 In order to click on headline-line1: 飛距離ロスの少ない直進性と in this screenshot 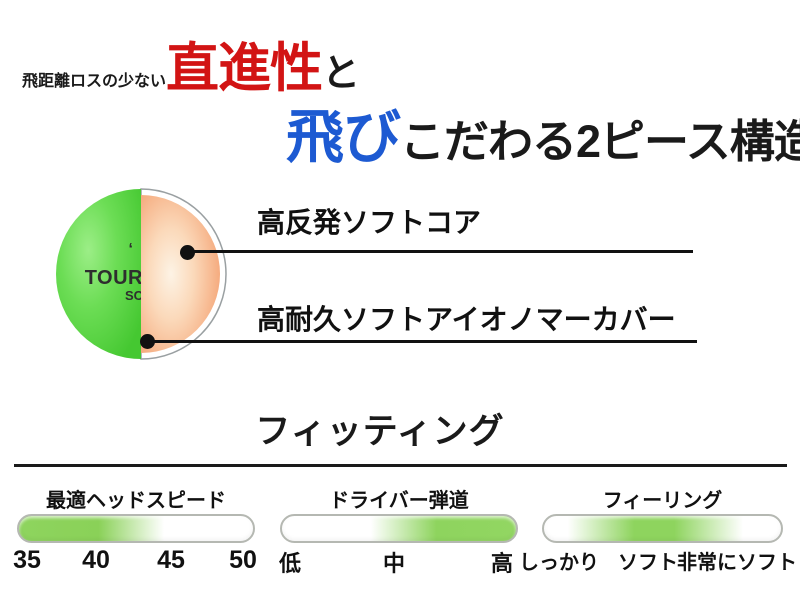, I will do `click(191, 64)`.